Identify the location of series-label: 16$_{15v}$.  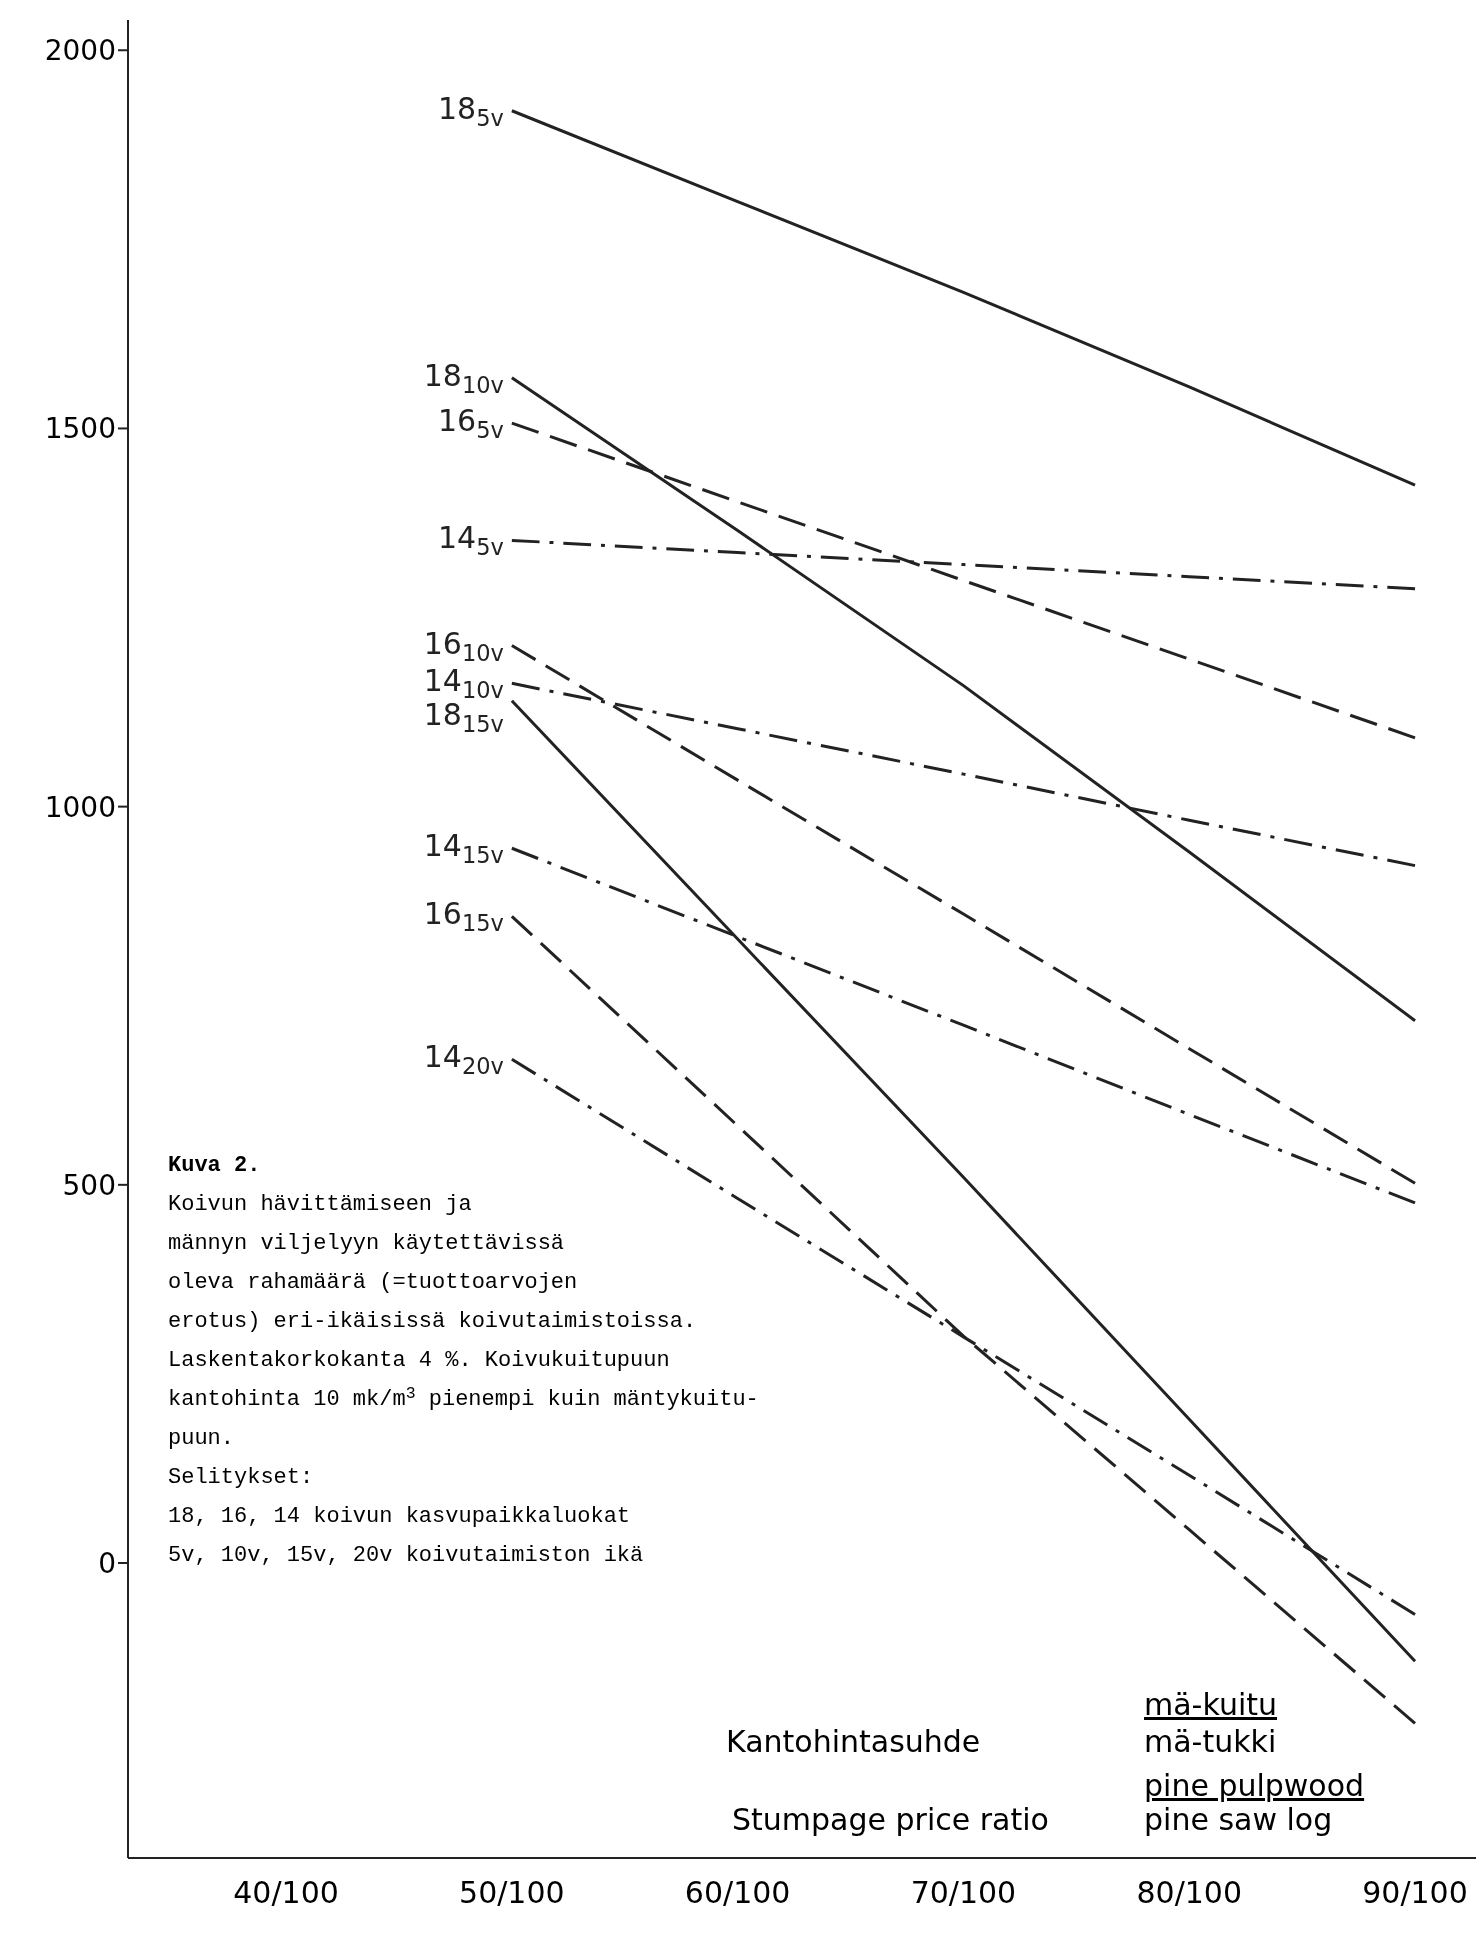
(463, 916).